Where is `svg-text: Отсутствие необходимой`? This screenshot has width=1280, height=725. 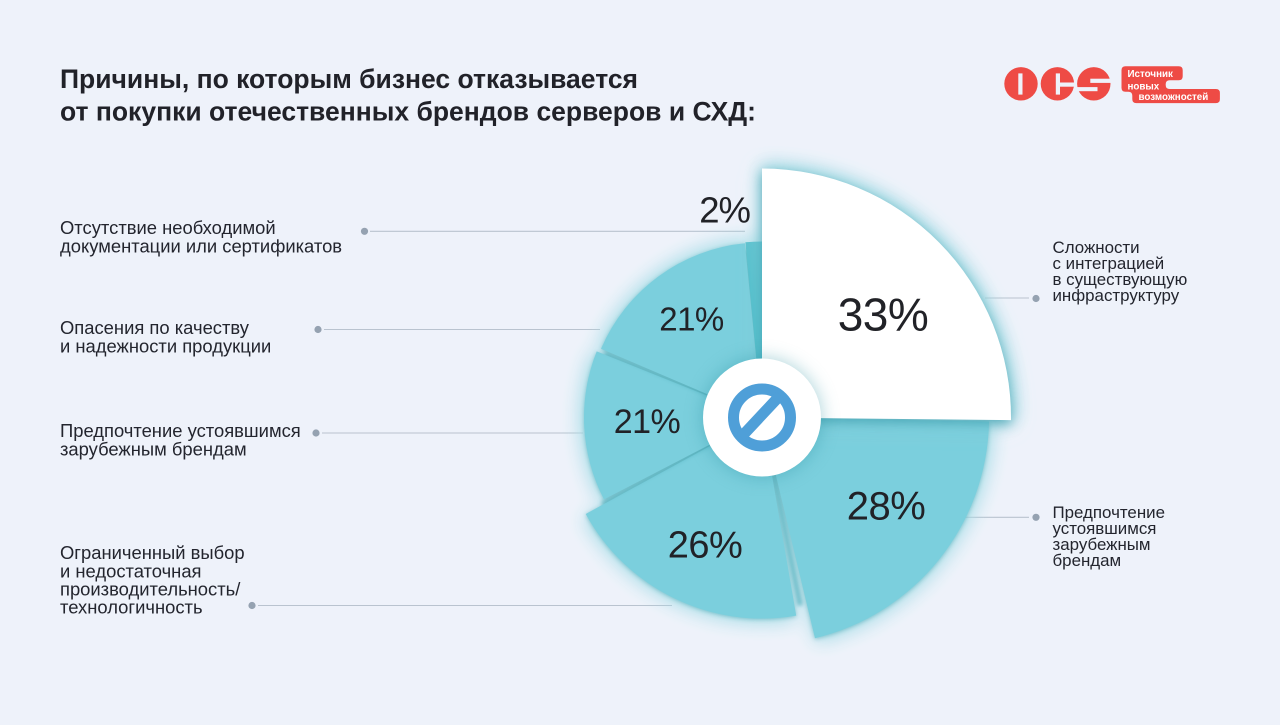
svg-text: Отсутствие необходимой is located at coordinates (168, 227).